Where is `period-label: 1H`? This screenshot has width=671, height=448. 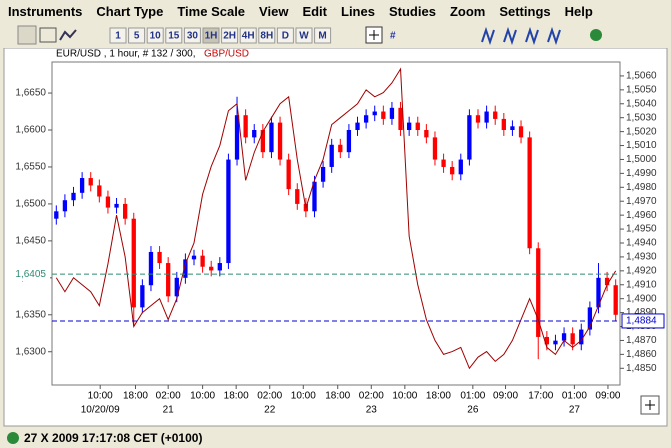 period-label: 1H is located at coordinates (211, 36).